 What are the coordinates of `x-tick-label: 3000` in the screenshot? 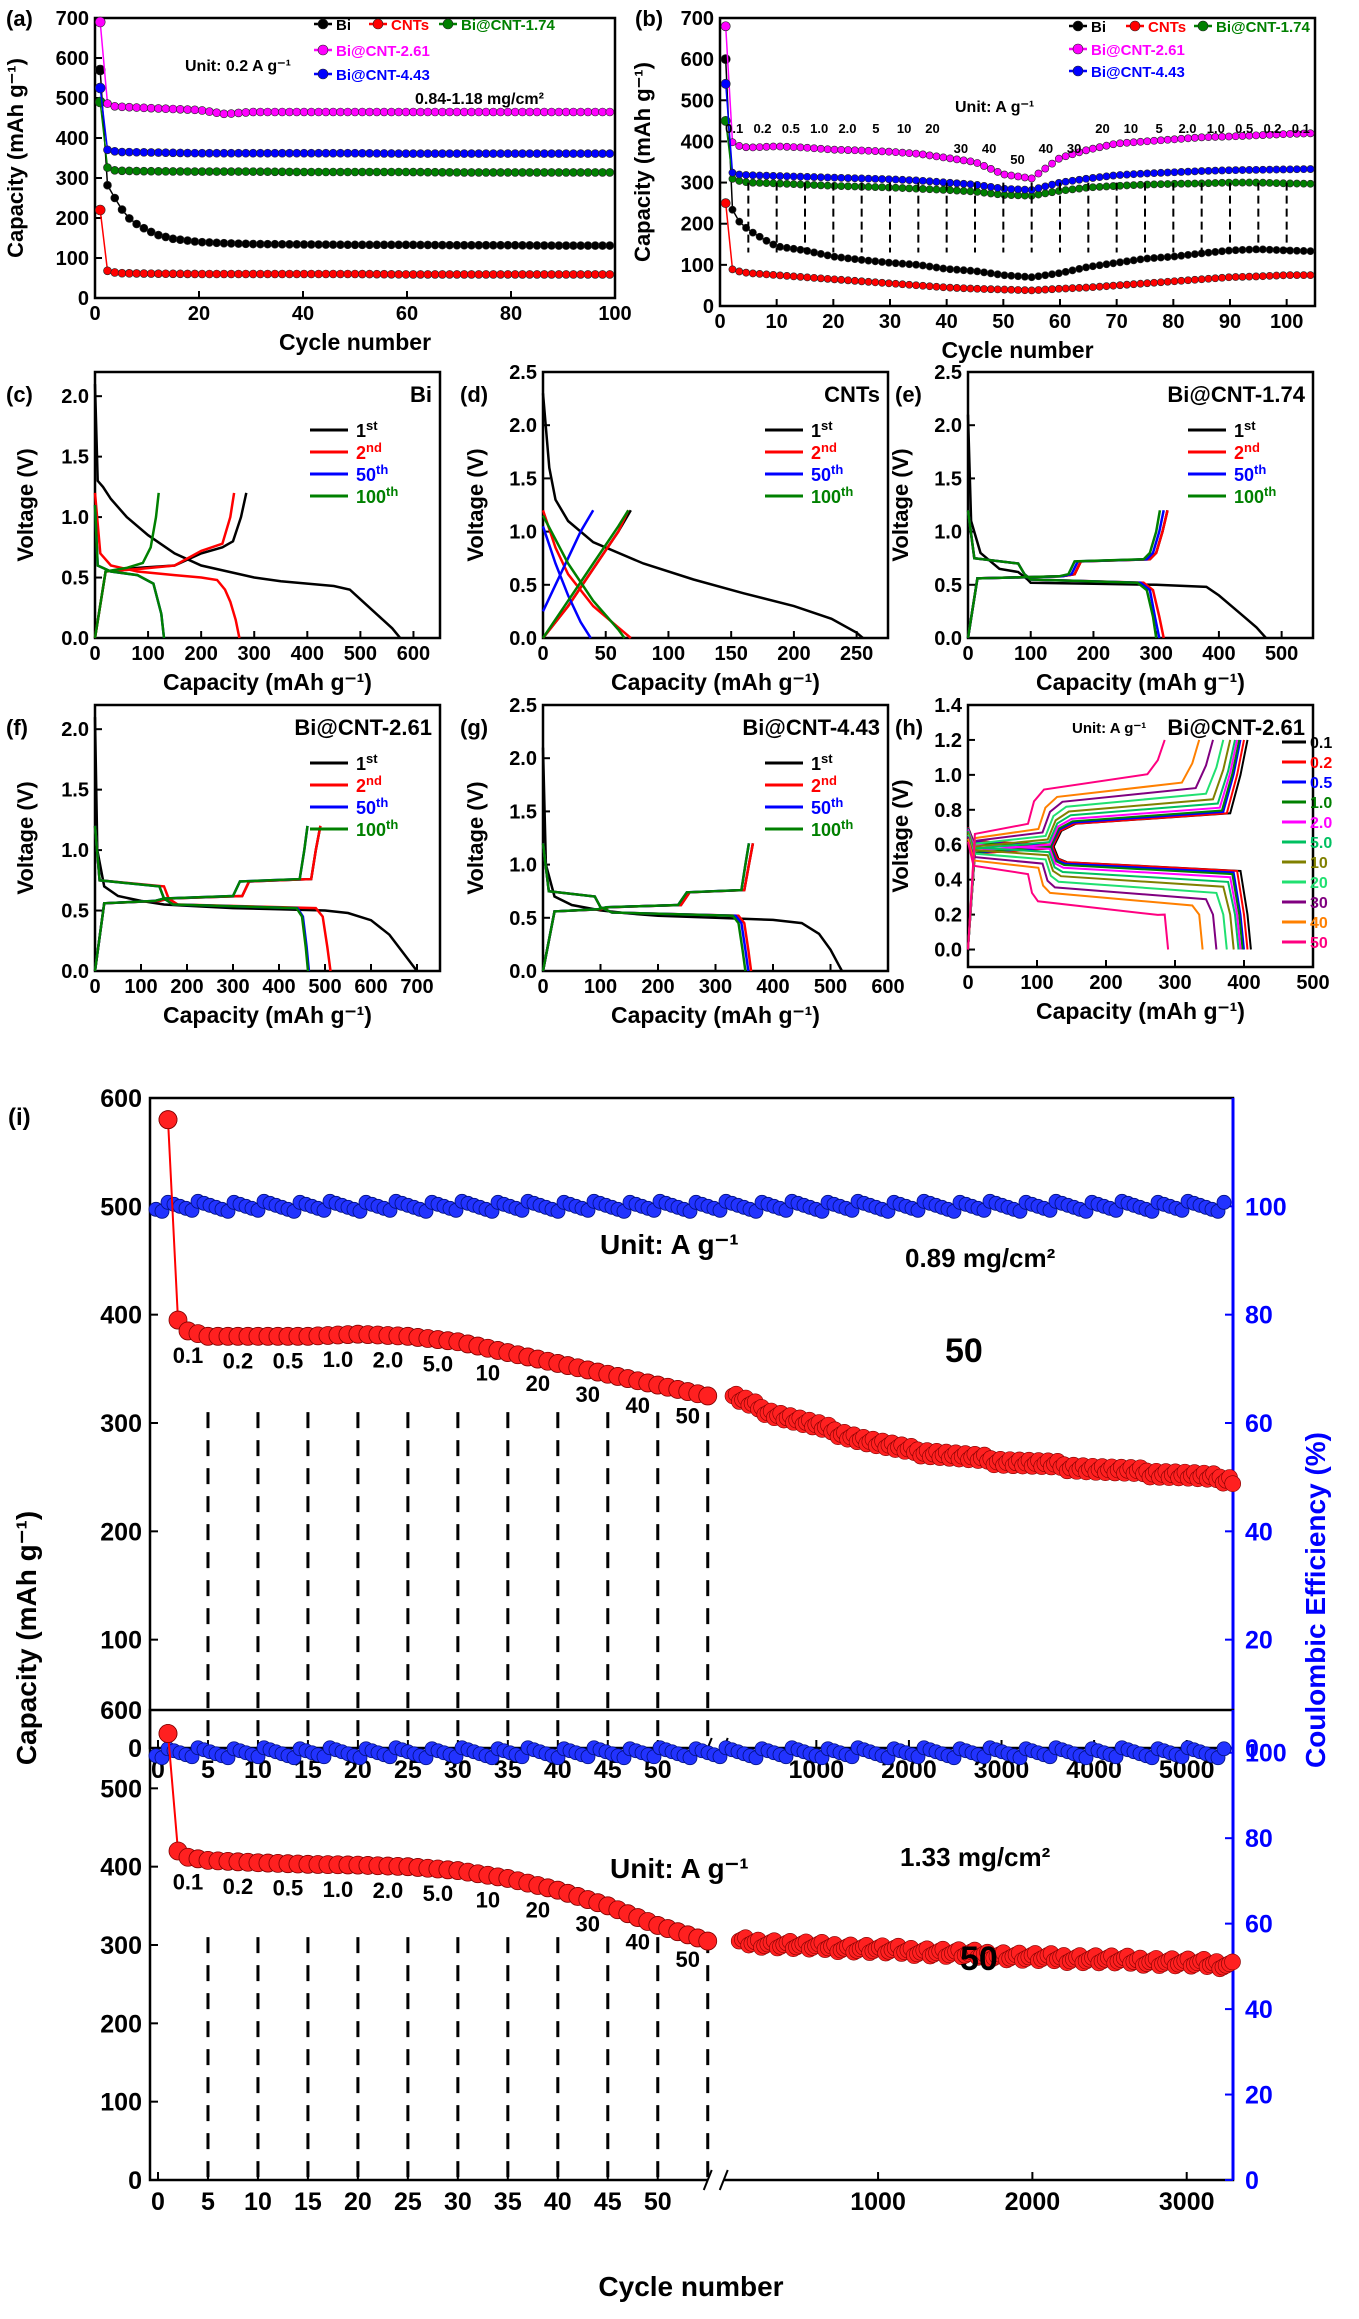 It's located at (1187, 2202).